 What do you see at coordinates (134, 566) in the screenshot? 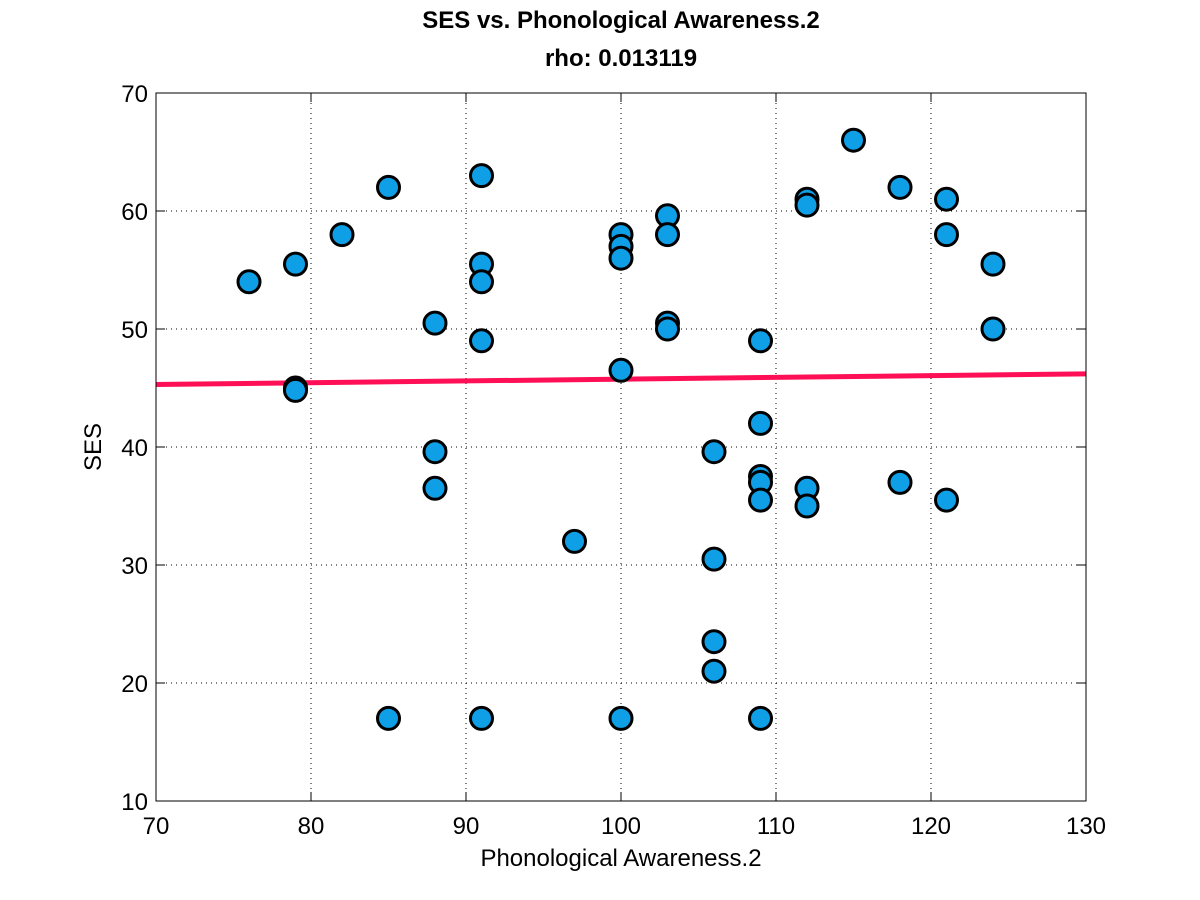
I see `y-tick-label: 30` at bounding box center [134, 566].